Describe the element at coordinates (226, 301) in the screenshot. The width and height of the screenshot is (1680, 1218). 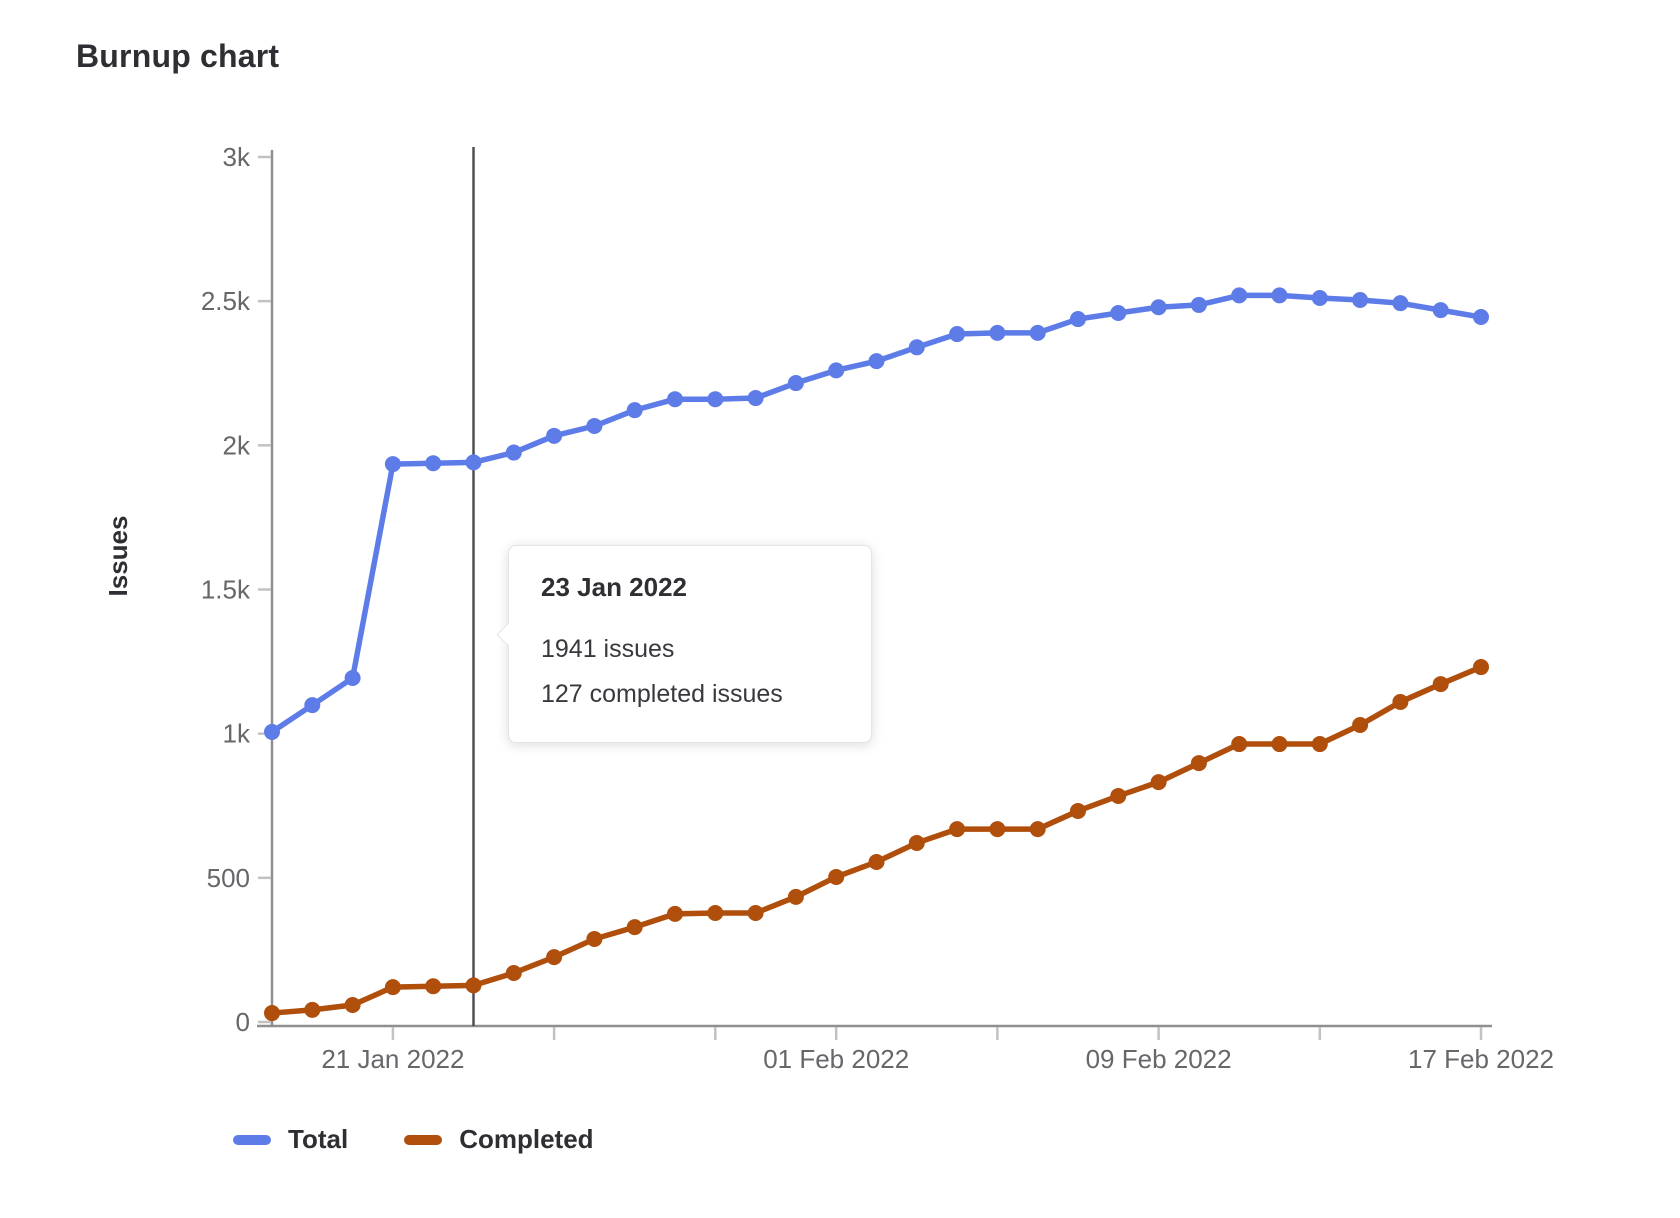
I see `y-tick-label: 2.5k` at that location.